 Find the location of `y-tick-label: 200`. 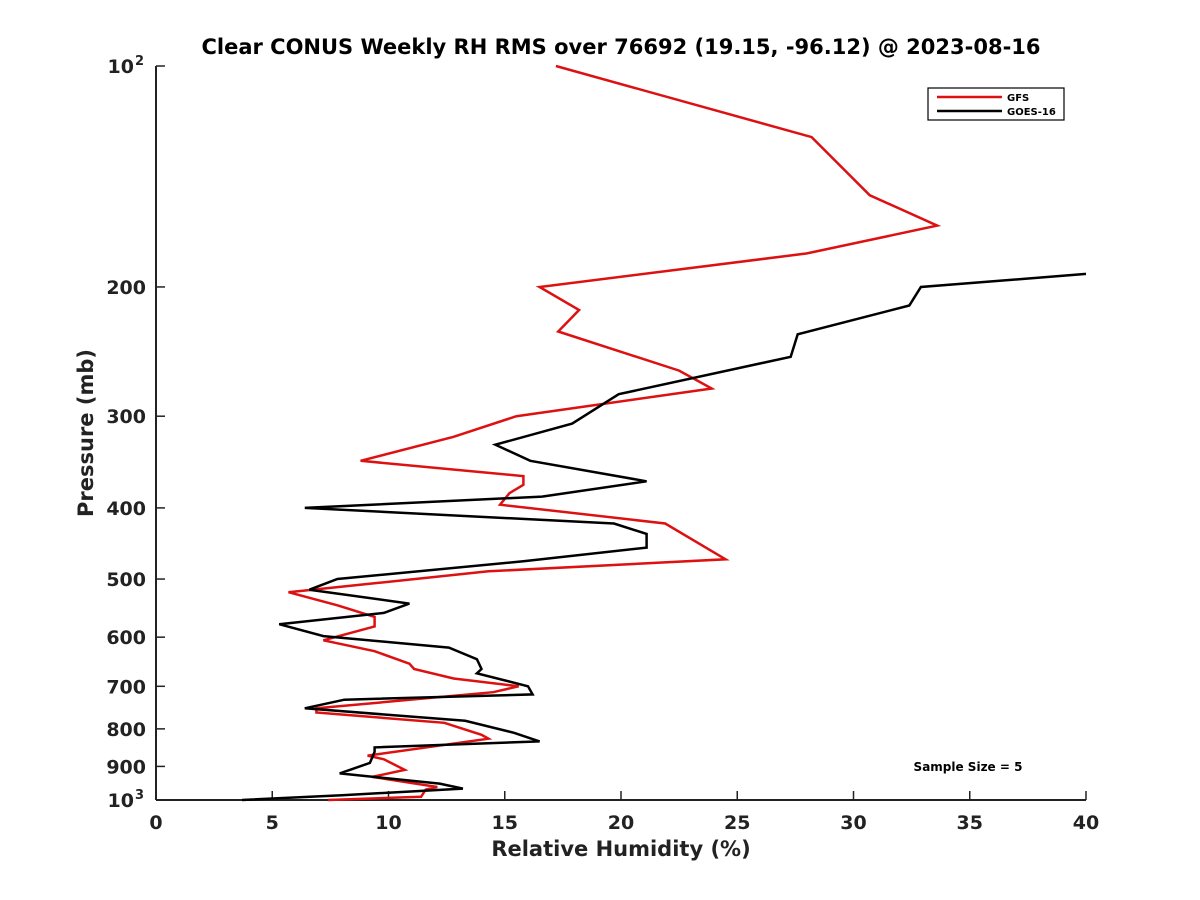

y-tick-label: 200 is located at coordinates (126, 288).